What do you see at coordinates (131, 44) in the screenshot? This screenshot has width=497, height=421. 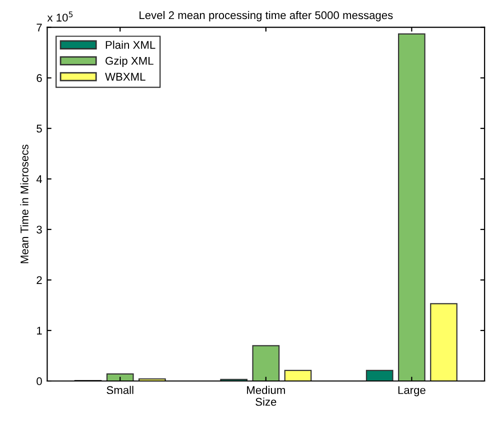 I see `legend-label: Plain XML` at bounding box center [131, 44].